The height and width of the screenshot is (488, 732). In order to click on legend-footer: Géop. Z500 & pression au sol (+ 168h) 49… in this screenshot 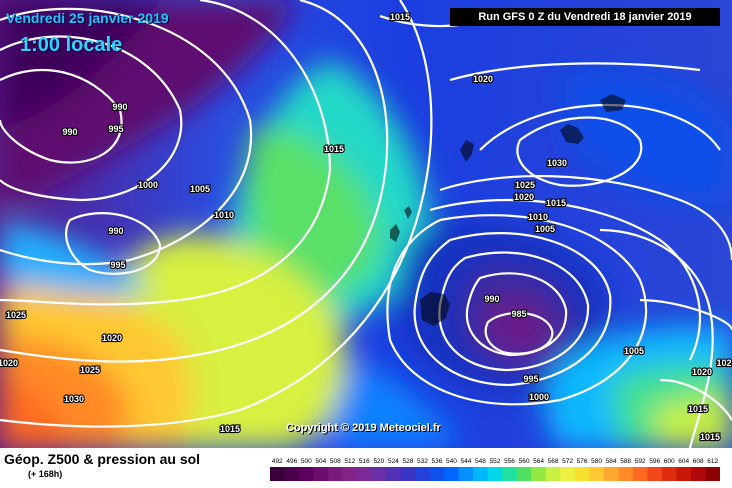, I will do `click(366, 468)`.